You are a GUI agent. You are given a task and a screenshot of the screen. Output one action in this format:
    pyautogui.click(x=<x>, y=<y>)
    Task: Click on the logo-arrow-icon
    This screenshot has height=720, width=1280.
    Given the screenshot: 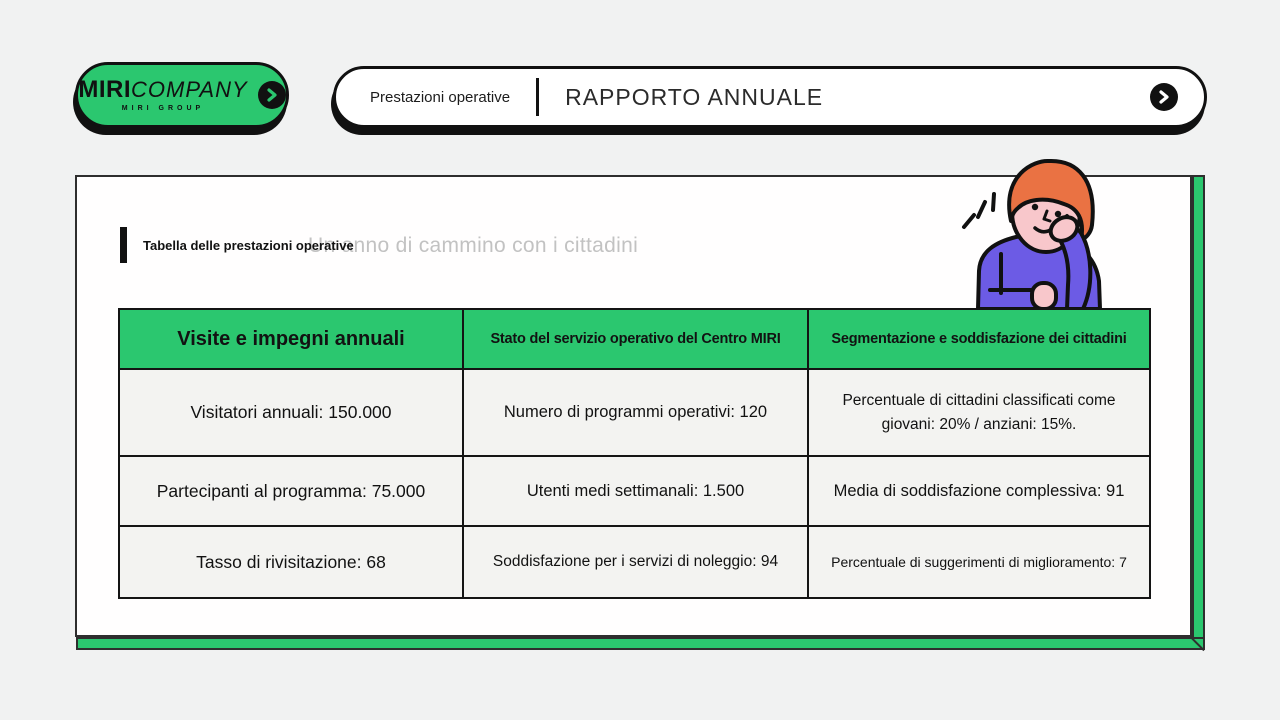 What is the action you would take?
    pyautogui.click(x=271, y=95)
    